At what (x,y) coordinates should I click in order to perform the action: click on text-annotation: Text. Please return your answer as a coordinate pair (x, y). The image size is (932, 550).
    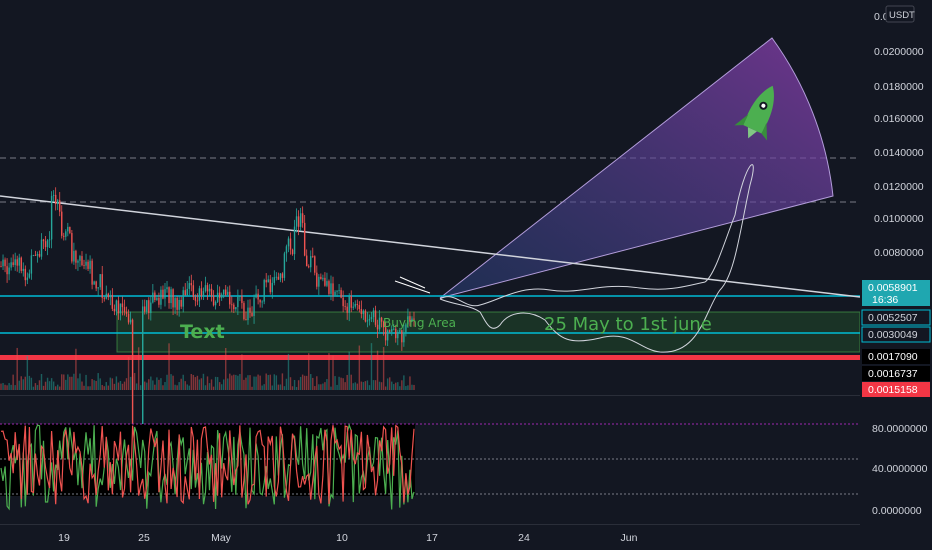
    Looking at the image, I should click on (202, 332).